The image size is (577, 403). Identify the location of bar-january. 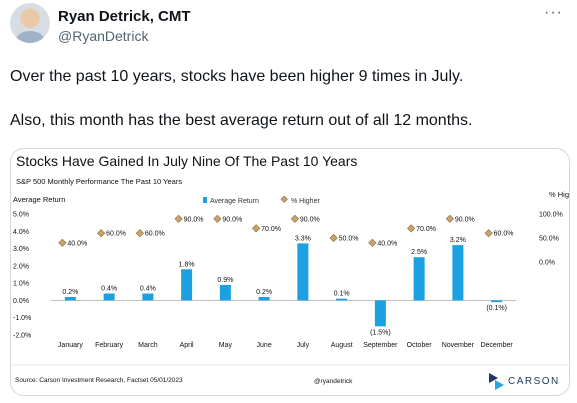
(70, 298).